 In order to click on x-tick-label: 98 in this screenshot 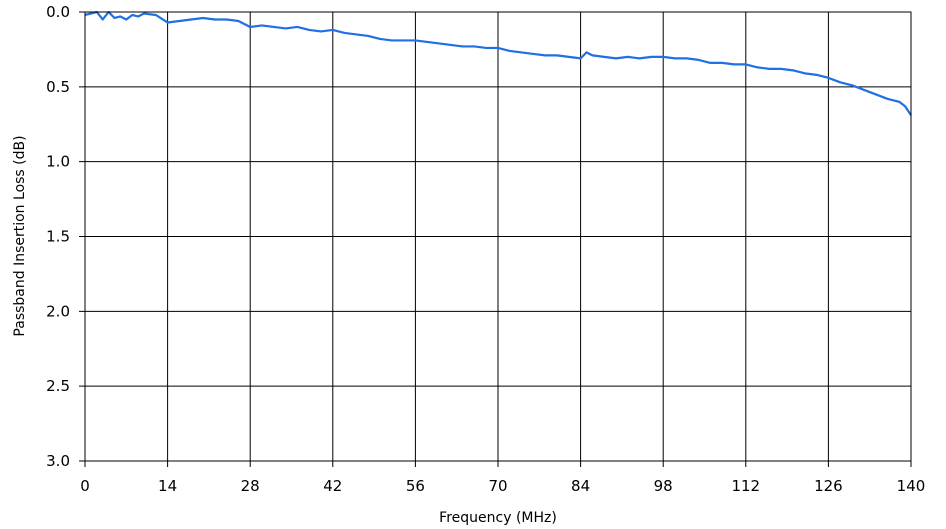, I will do `click(663, 486)`.